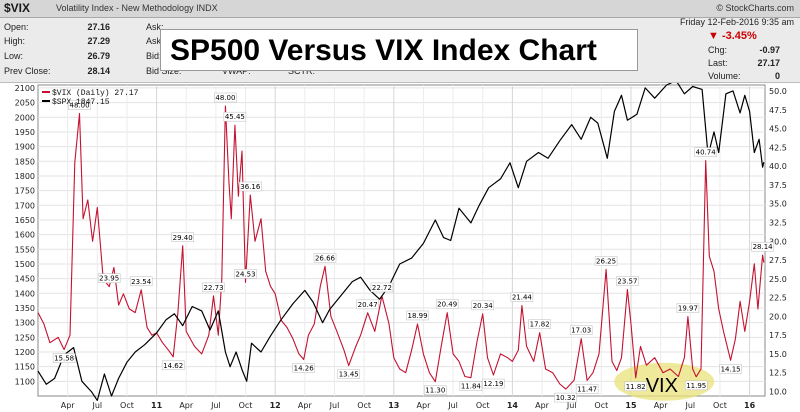  I want to click on data-label: 29.40, so click(183, 238).